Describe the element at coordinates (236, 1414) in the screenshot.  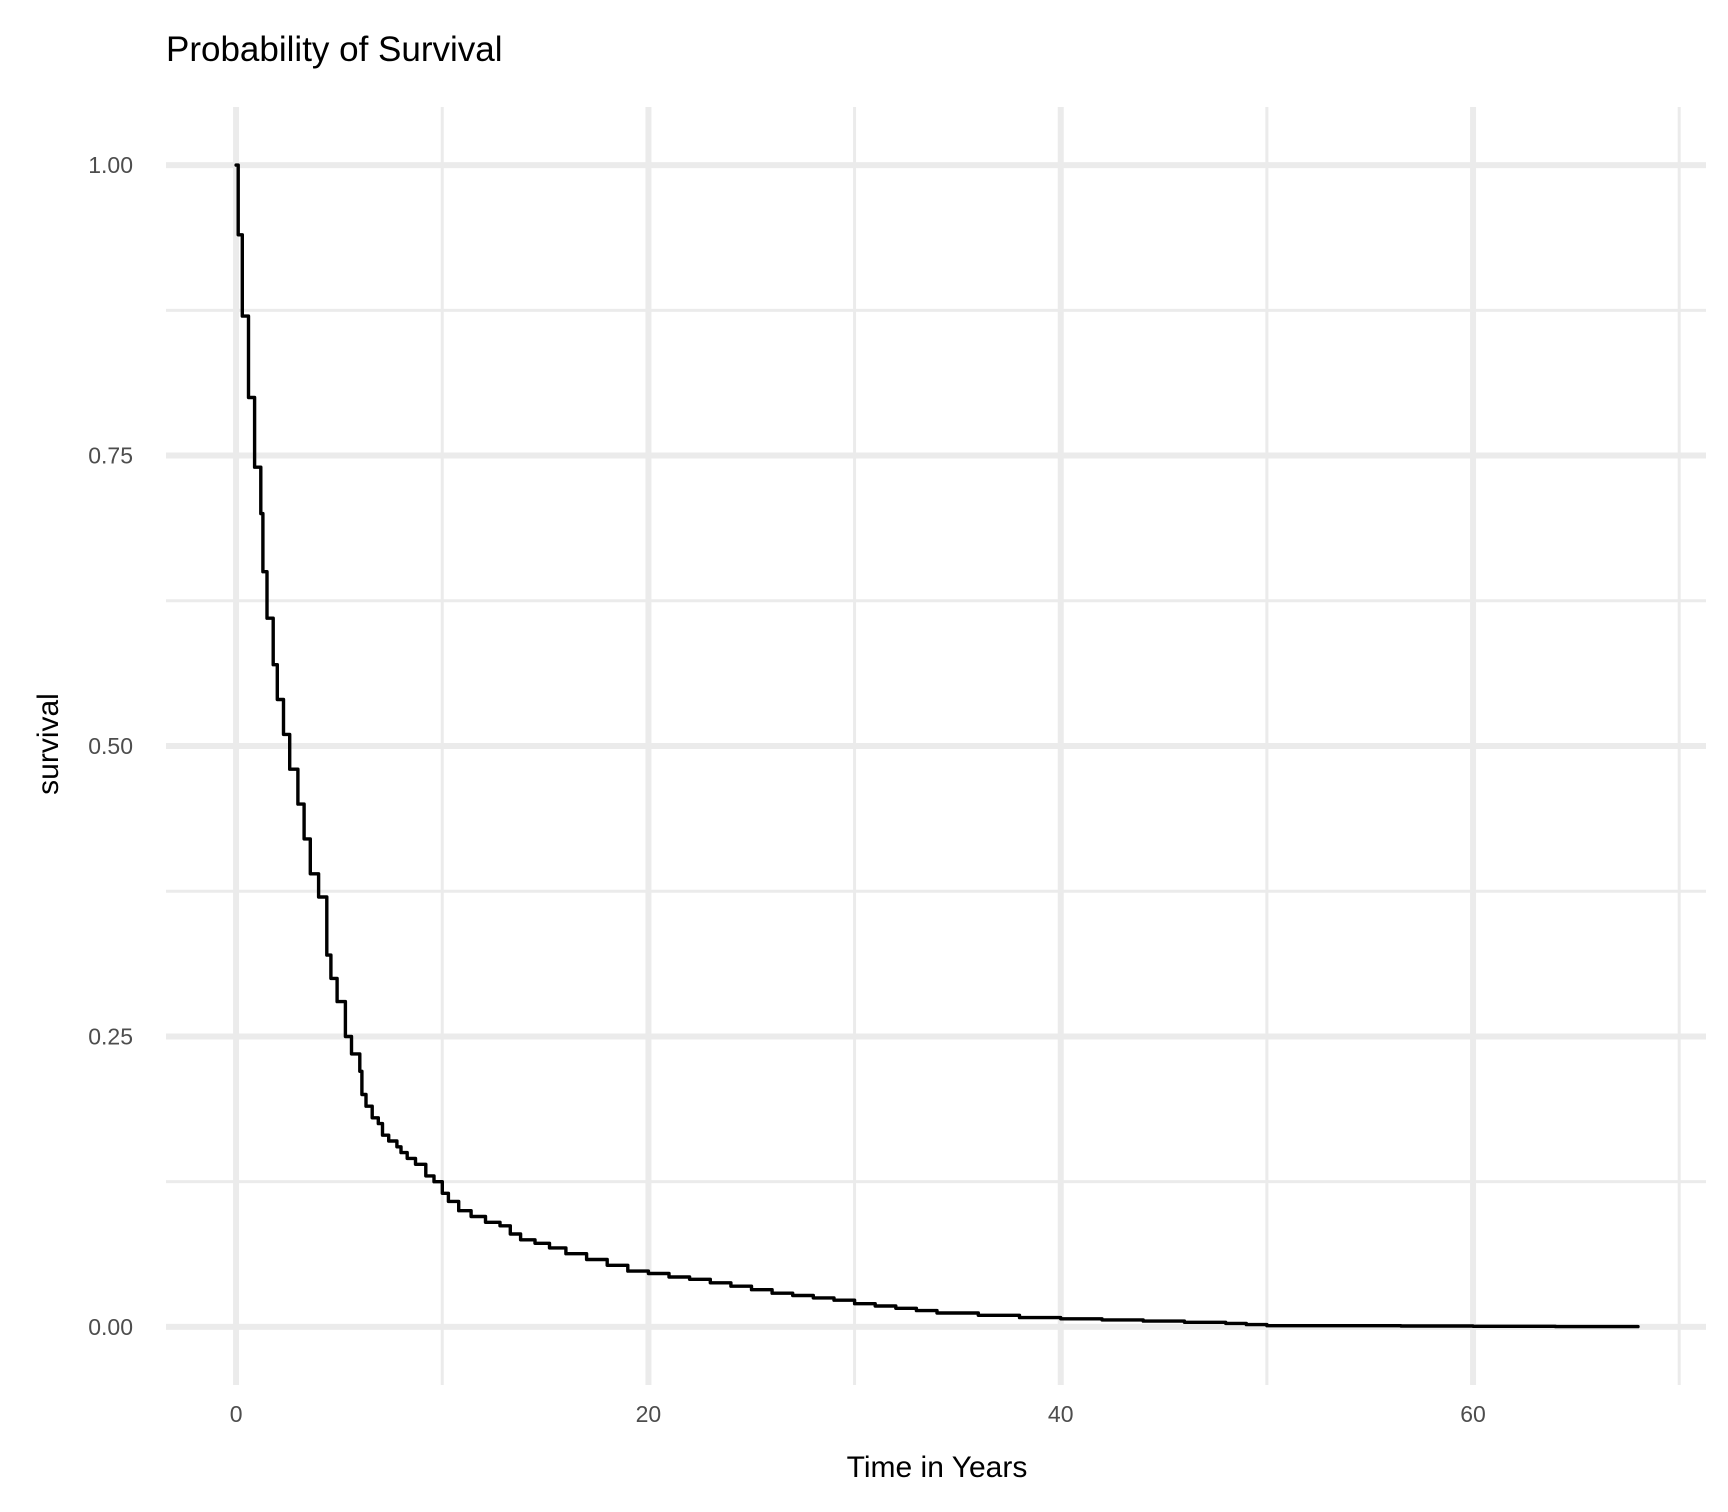
I see `x-tick-label: 0` at that location.